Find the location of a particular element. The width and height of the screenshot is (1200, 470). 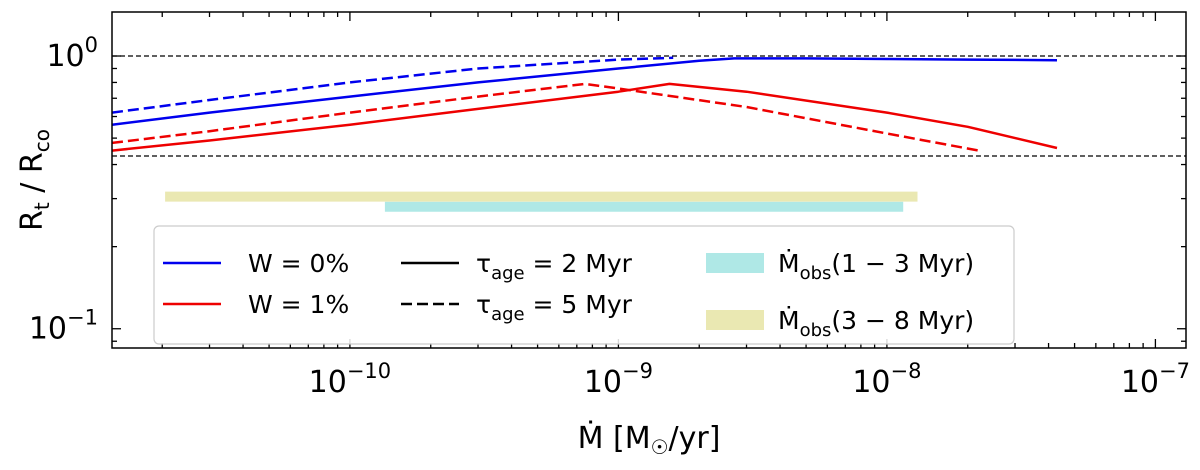

y-axis-title-r: R is located at coordinates (32, 220).